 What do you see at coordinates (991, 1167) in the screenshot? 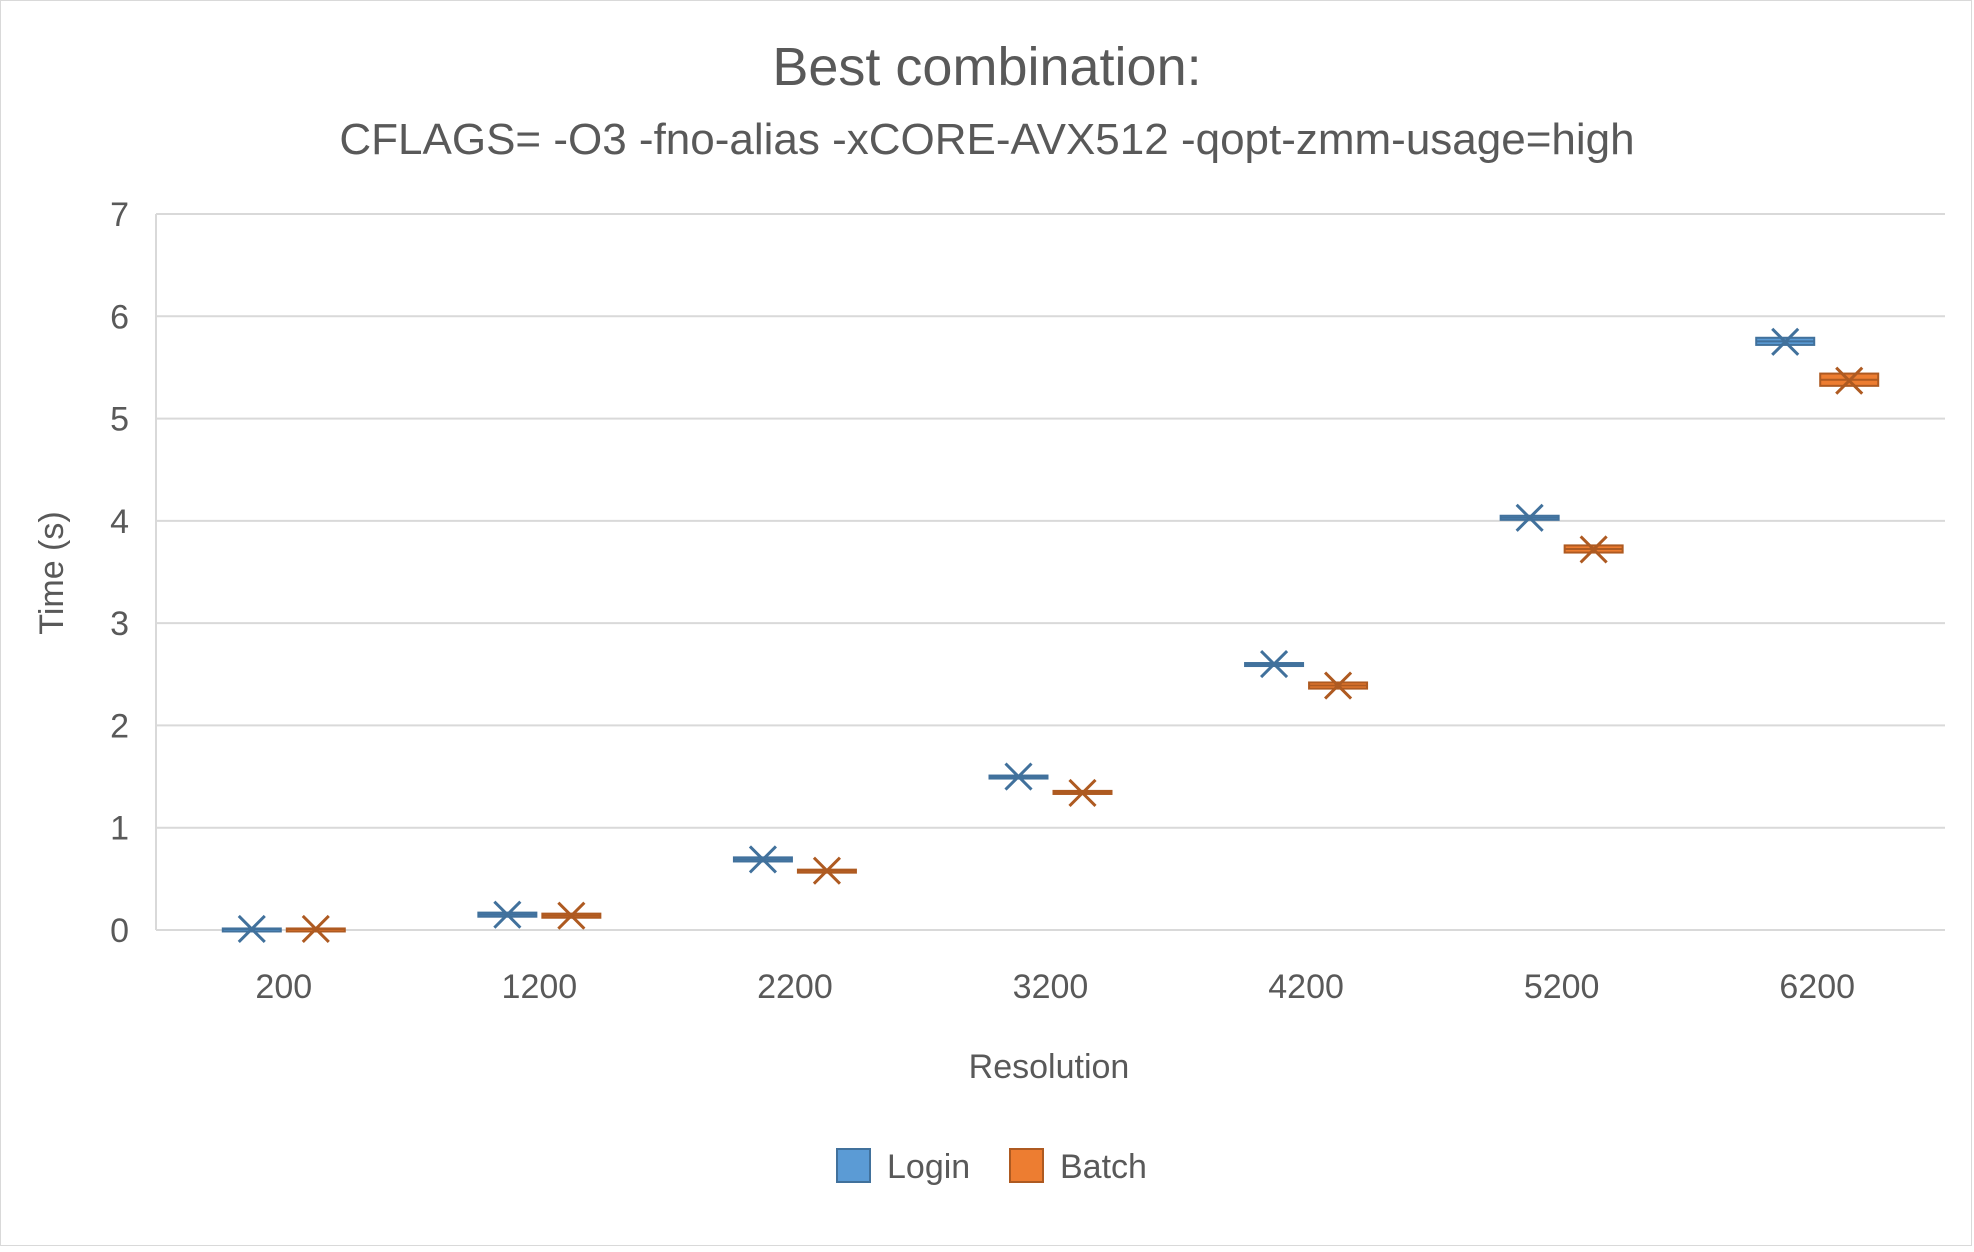
I see `legend: Login Batch` at bounding box center [991, 1167].